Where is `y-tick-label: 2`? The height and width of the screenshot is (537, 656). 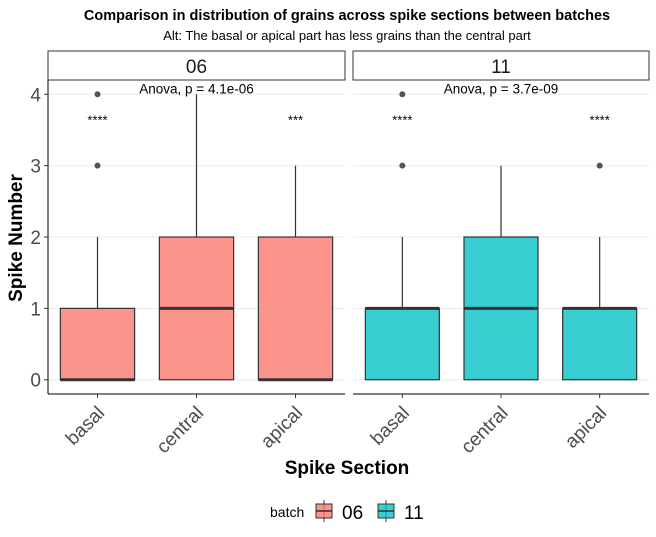
y-tick-label: 2 is located at coordinates (35, 238).